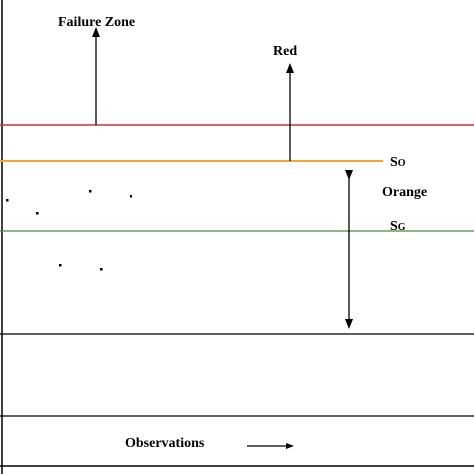  What do you see at coordinates (402, 163) in the screenshot?
I see `s-o-subscript: O` at bounding box center [402, 163].